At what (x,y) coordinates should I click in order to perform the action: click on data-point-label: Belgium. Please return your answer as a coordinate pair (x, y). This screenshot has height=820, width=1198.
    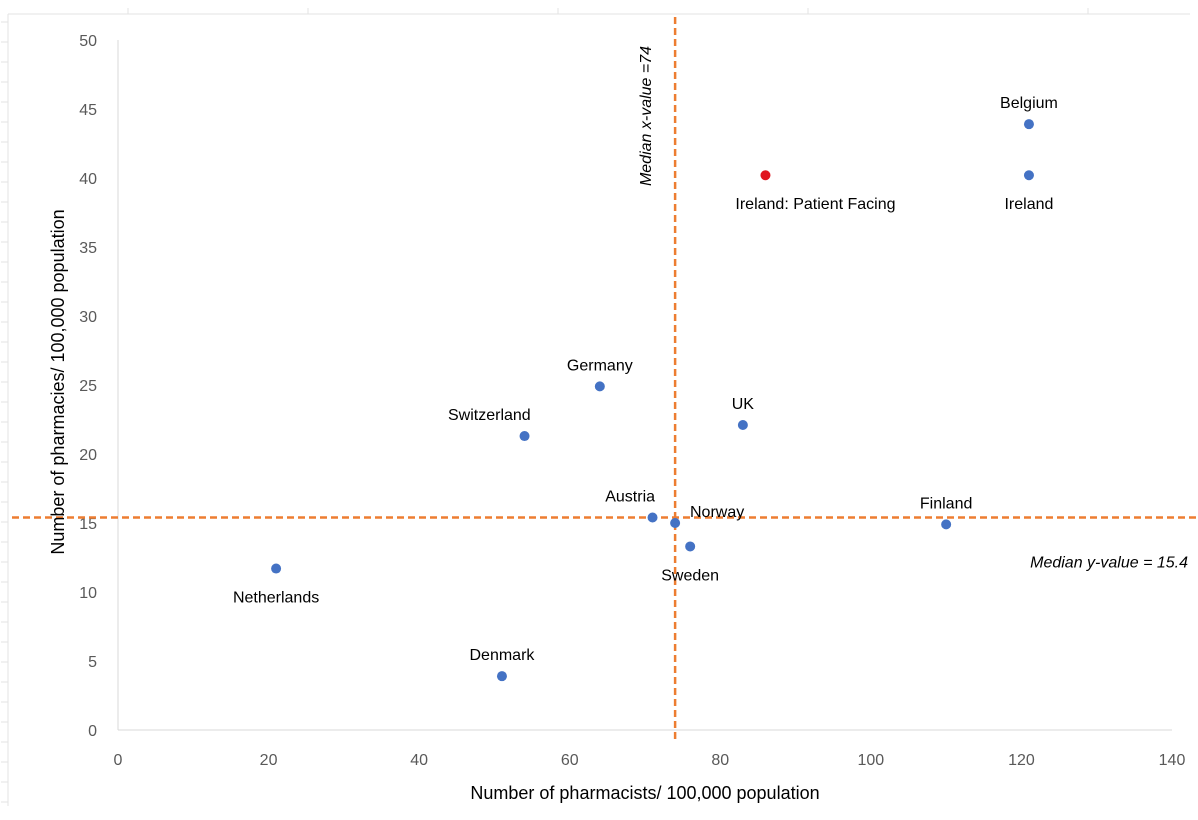
    Looking at the image, I should click on (1029, 103).